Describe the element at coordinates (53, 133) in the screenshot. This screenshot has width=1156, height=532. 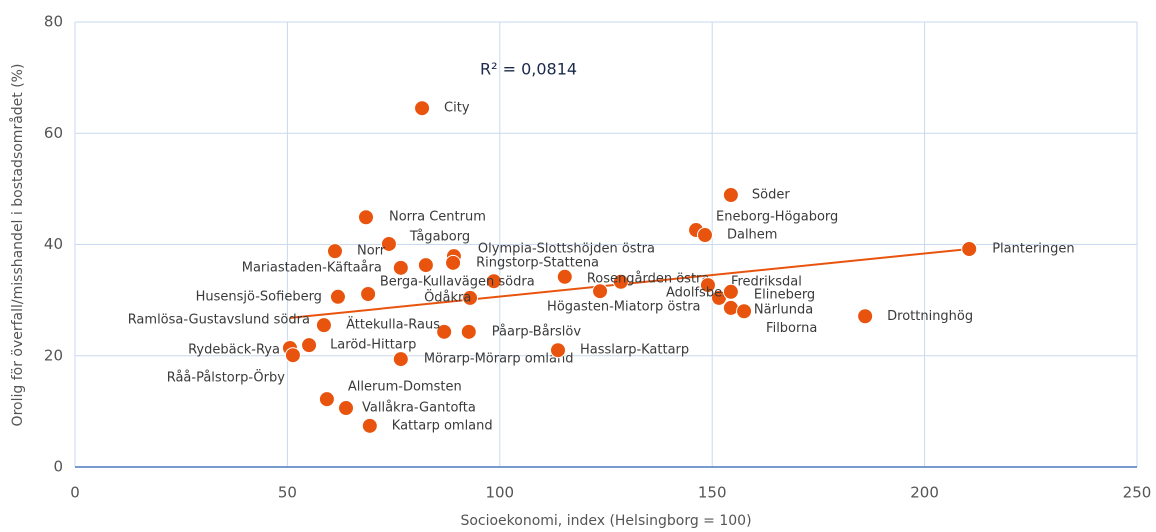
I see `y-tick-label: 60` at that location.